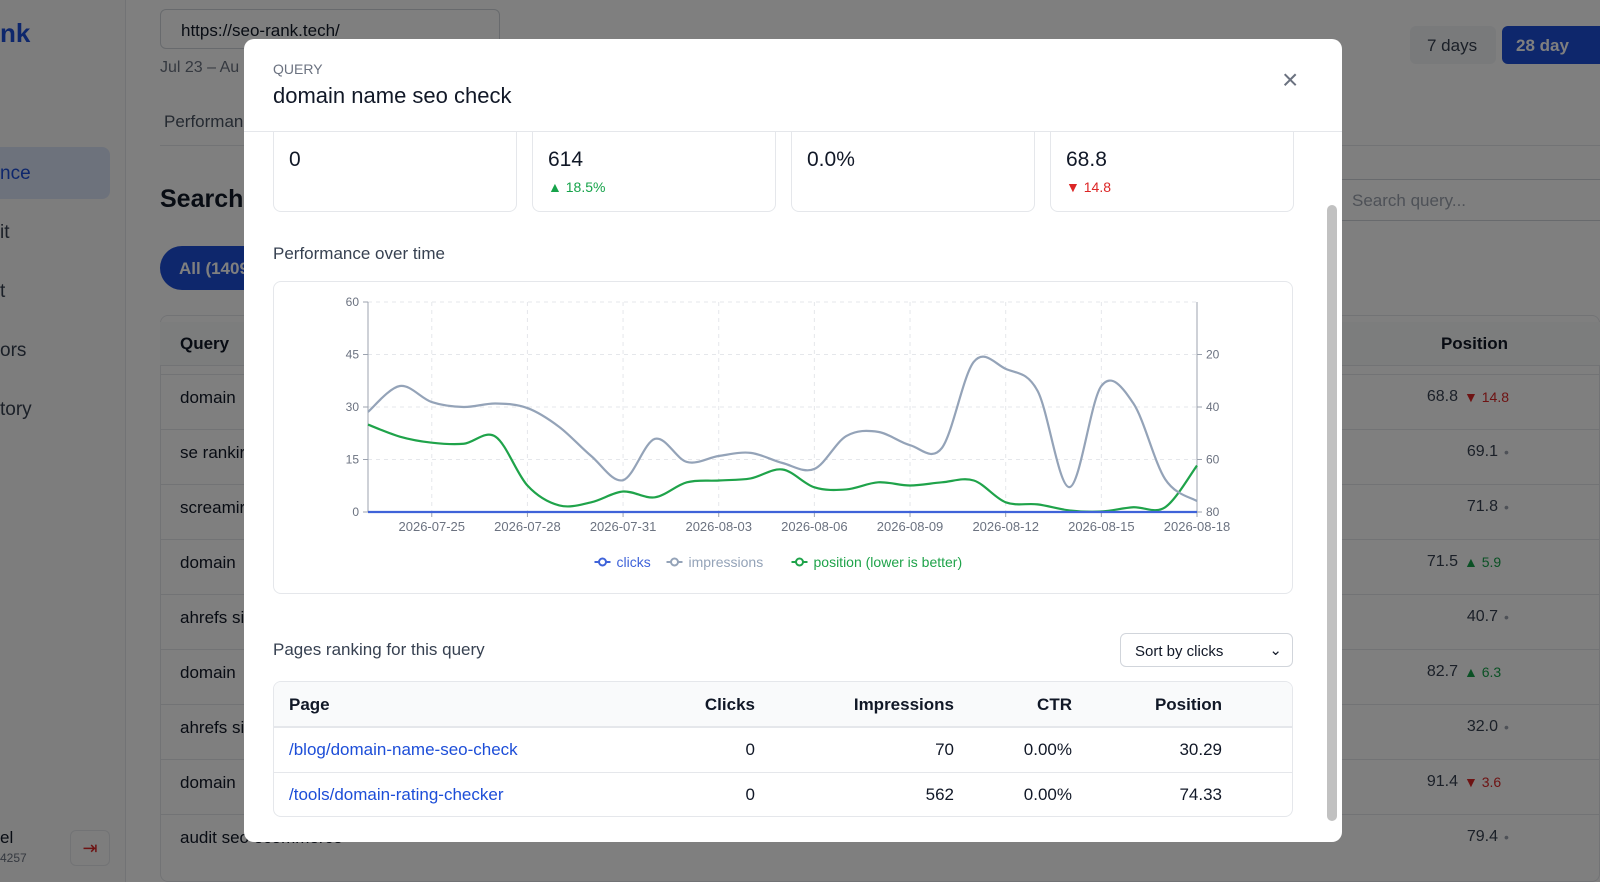  I want to click on th: Clicks, so click(729, 704).